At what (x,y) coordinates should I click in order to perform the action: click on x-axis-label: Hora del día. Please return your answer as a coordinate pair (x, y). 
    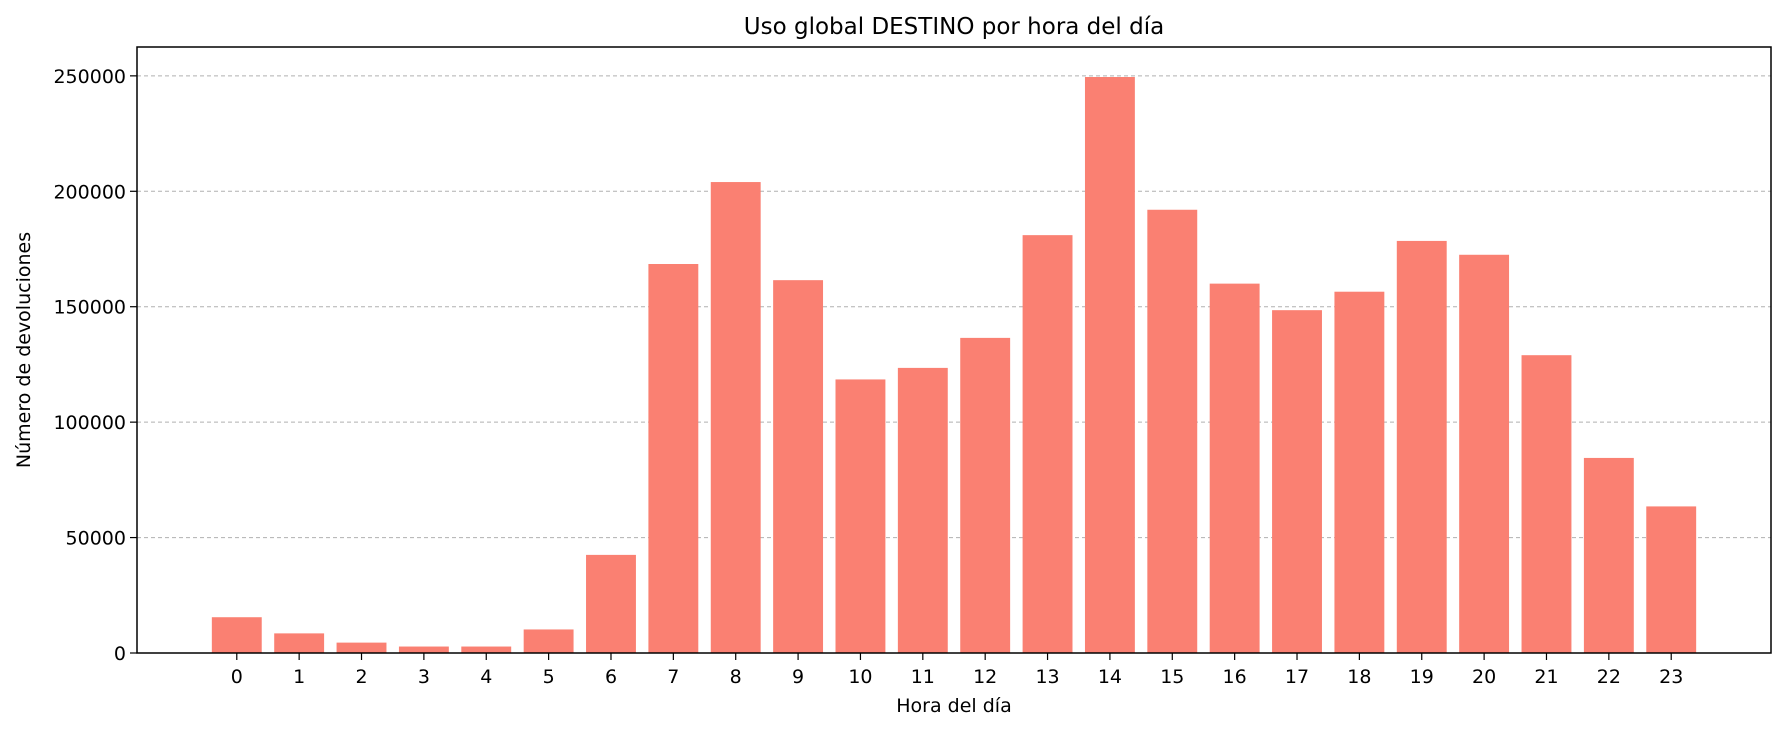
    Looking at the image, I should click on (953, 706).